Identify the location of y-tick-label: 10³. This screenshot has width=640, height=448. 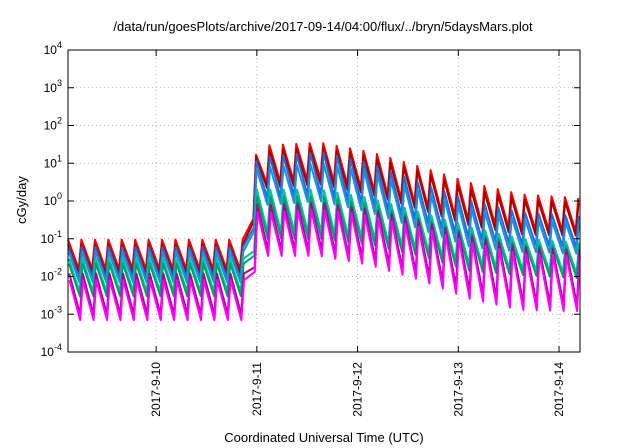
(53, 86).